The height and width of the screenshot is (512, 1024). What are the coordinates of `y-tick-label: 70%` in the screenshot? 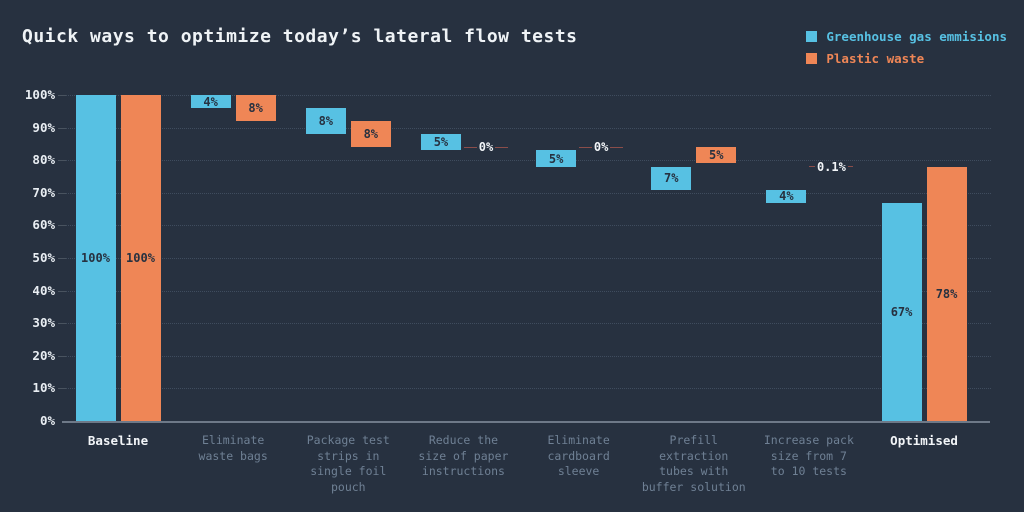 It's located at (43, 192).